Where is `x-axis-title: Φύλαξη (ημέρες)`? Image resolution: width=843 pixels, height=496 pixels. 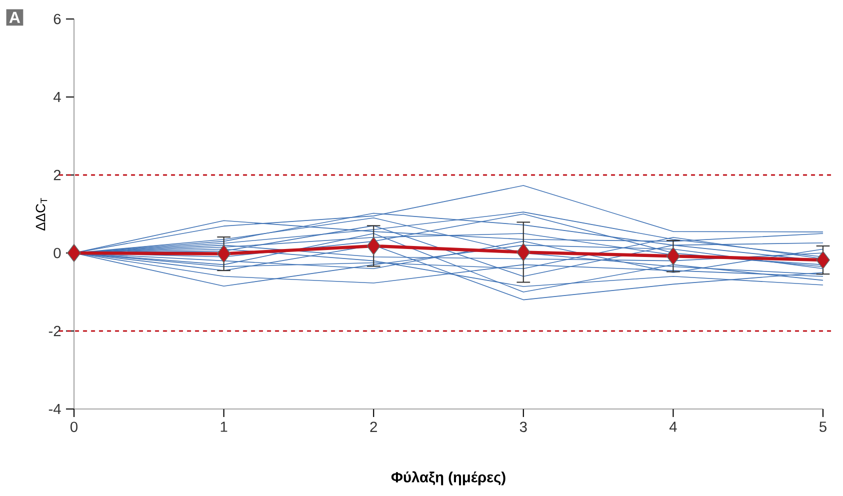 x-axis-title: Φύλαξη (ημέρες) is located at coordinates (448, 478).